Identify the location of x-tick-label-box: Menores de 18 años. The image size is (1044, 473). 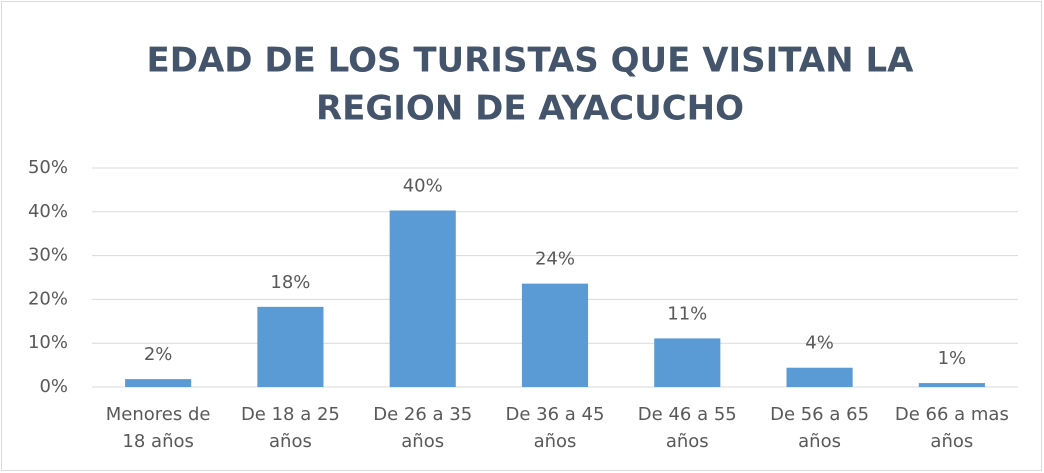
(158, 428).